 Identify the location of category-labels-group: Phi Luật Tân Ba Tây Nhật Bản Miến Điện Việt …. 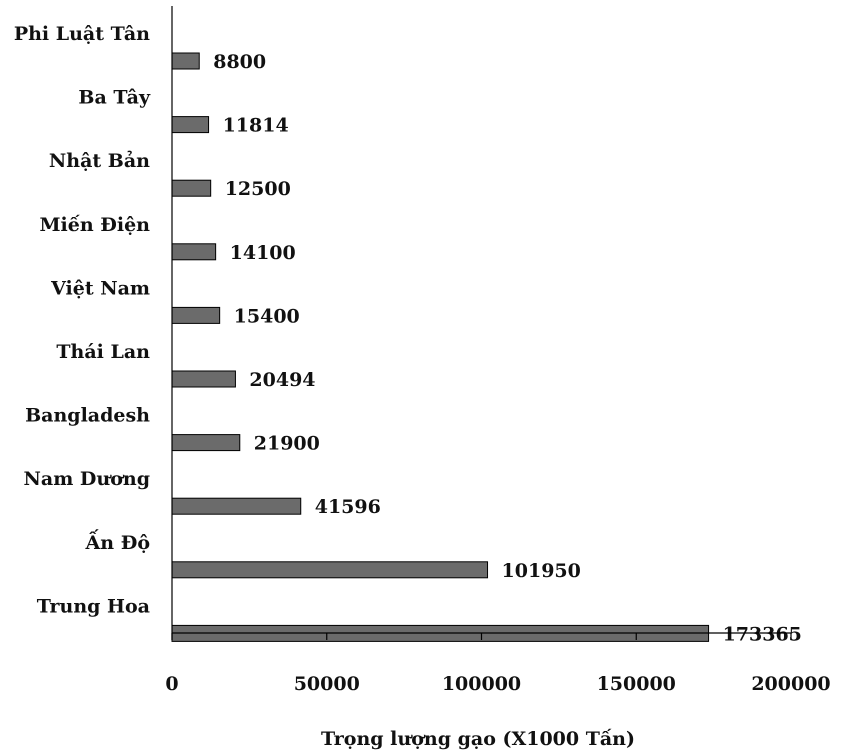
(82, 320).